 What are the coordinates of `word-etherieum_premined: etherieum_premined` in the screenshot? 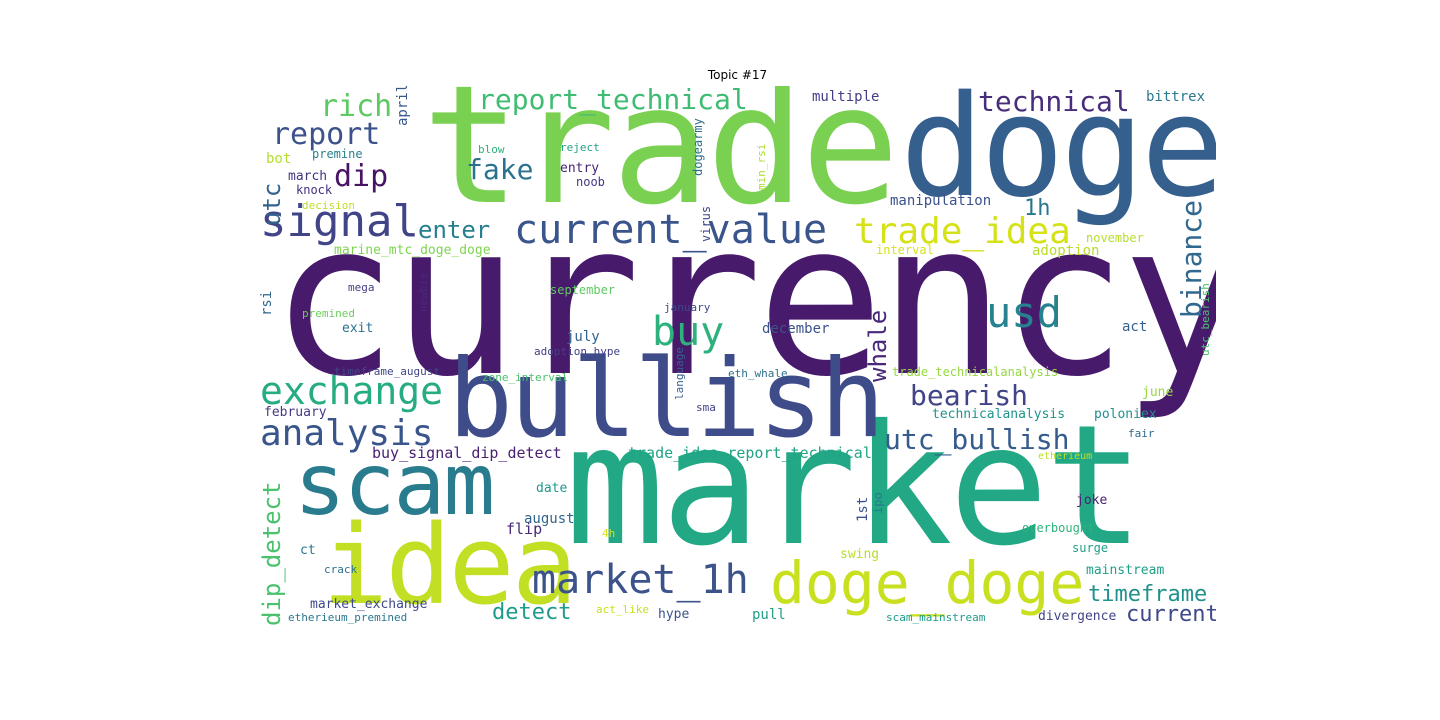 It's located at (348, 617).